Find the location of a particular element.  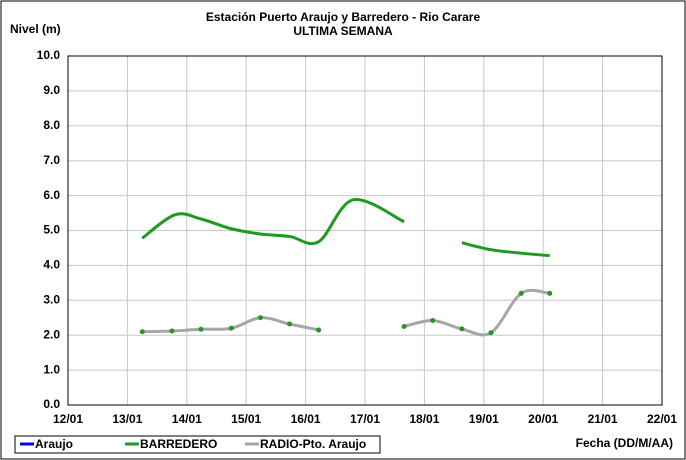

y-tick-label: 7.0 is located at coordinates (51, 160).